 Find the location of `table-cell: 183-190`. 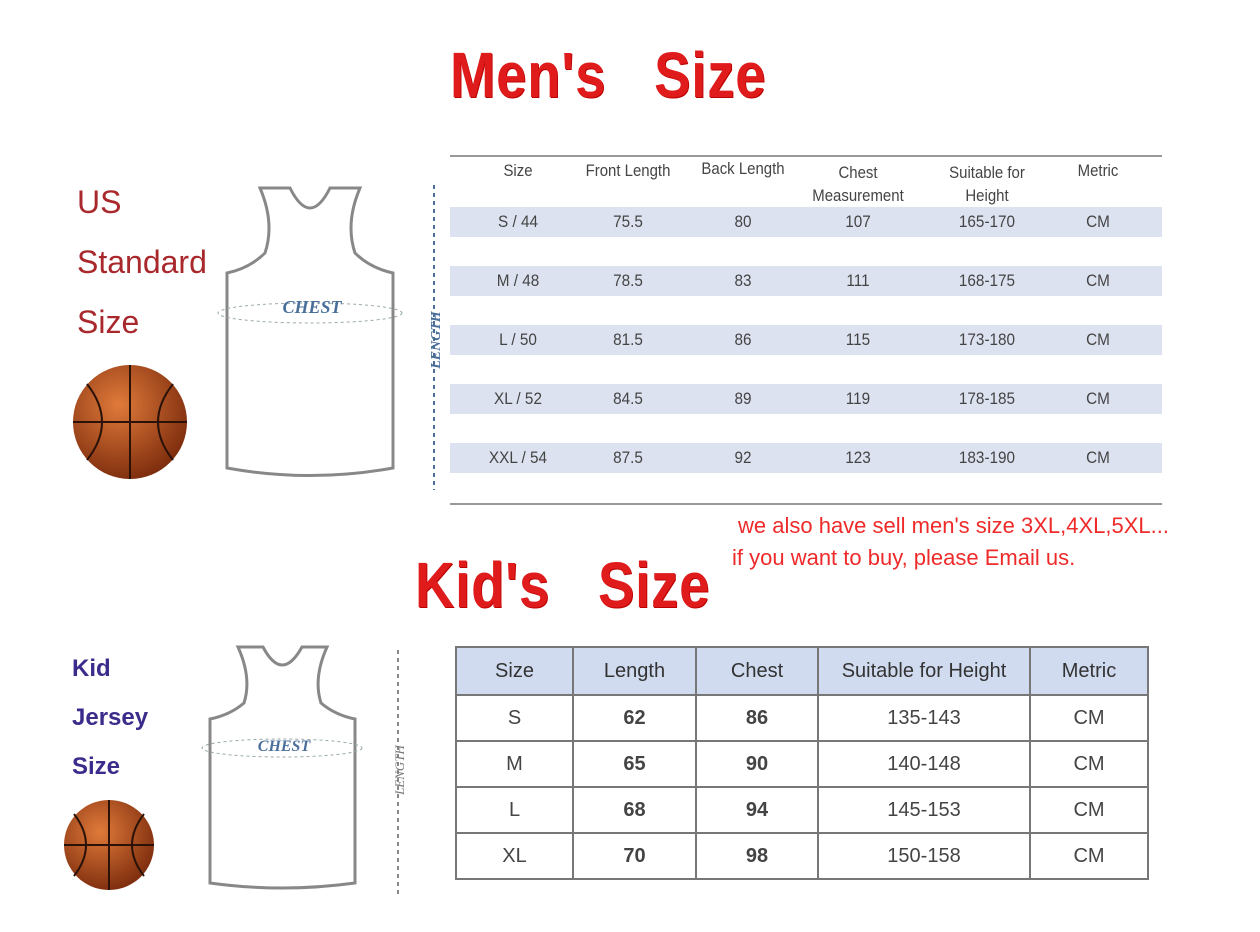

table-cell: 183-190 is located at coordinates (987, 457).